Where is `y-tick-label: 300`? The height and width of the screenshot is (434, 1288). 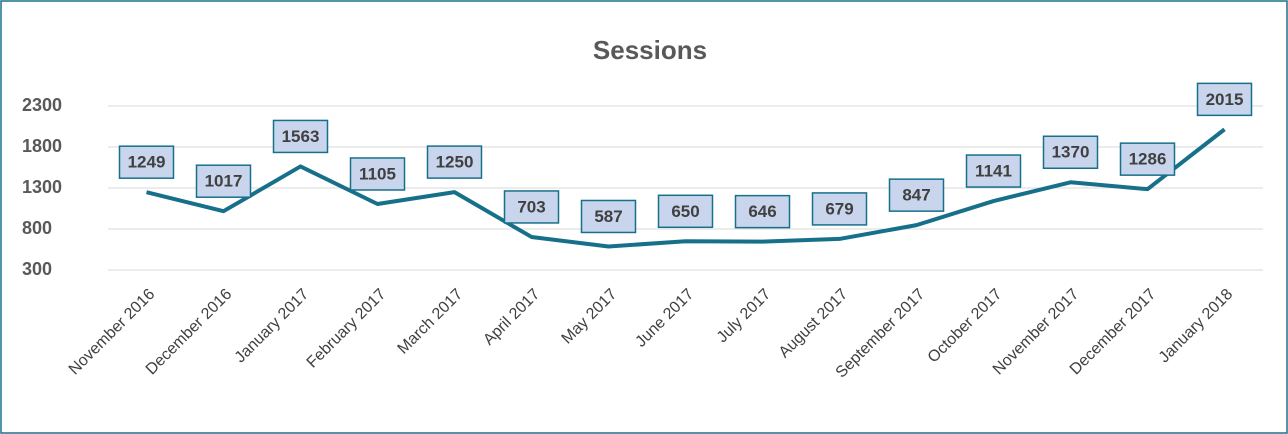 y-tick-label: 300 is located at coordinates (37, 269).